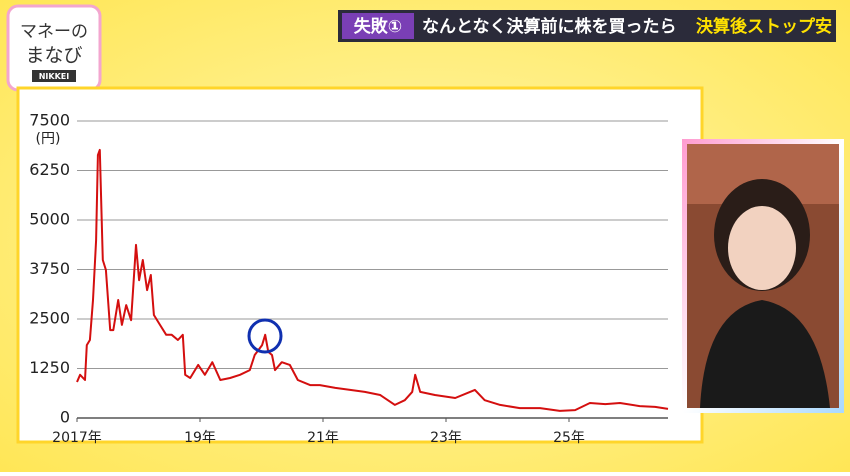 This screenshot has width=850, height=476. Describe the element at coordinates (764, 26) in the screenshot. I see `banner-highlight: 決算後ストップ安` at that location.